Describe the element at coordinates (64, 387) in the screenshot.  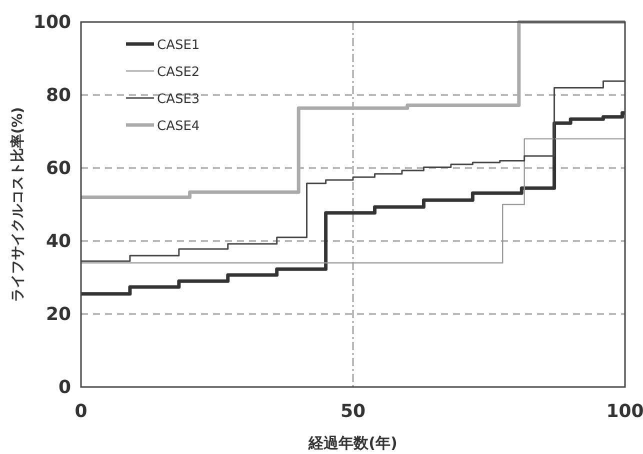
I see `y-tick-label: 0` at that location.